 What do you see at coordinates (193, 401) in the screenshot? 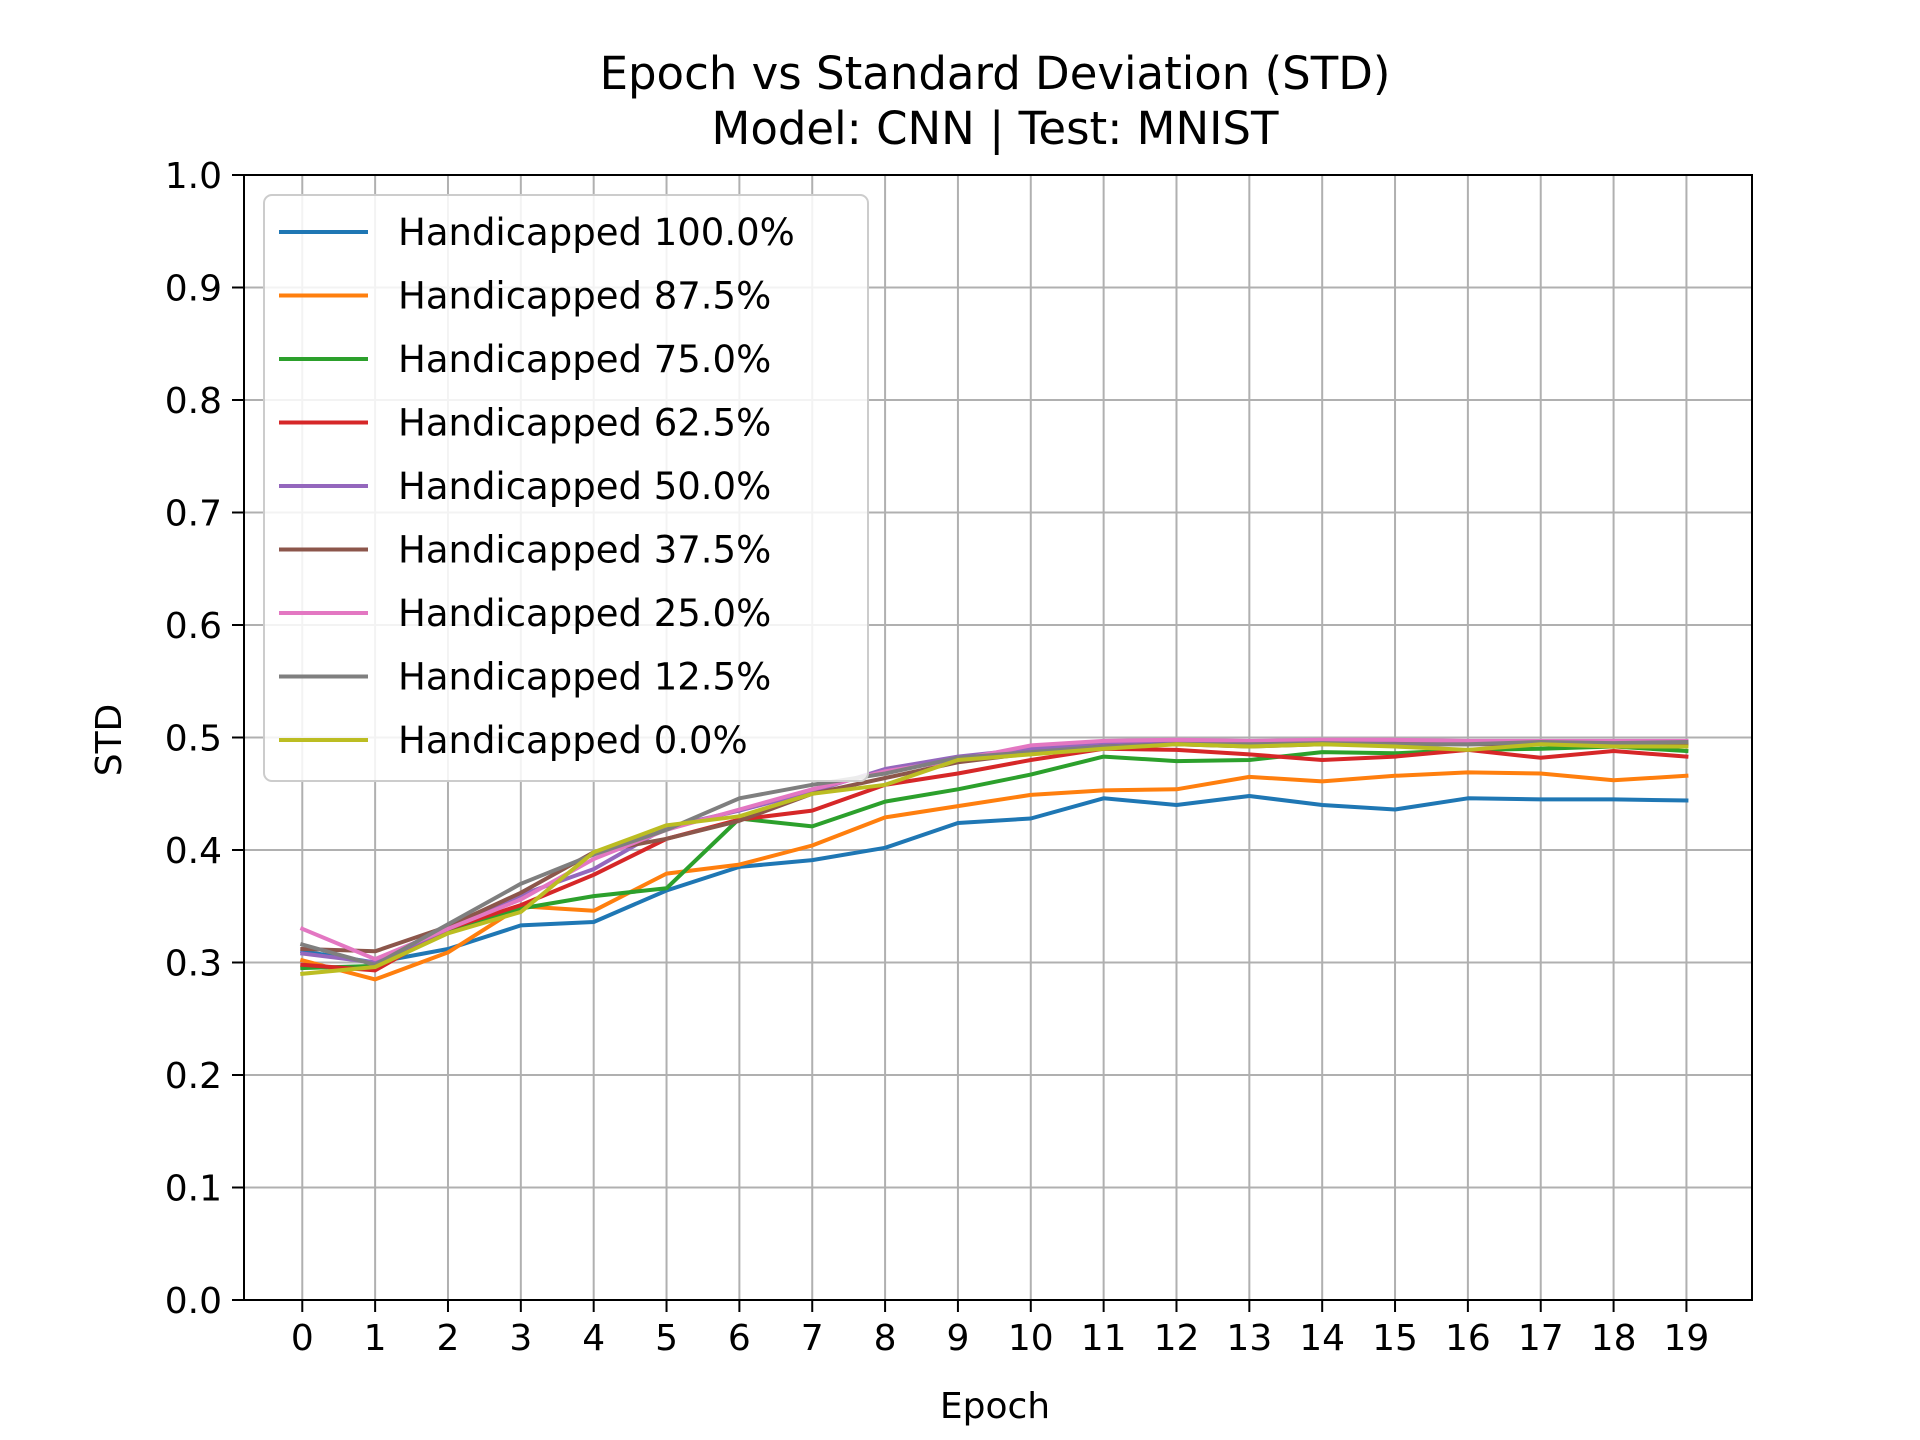
I see `y-tick-label: 0.8` at bounding box center [193, 401].